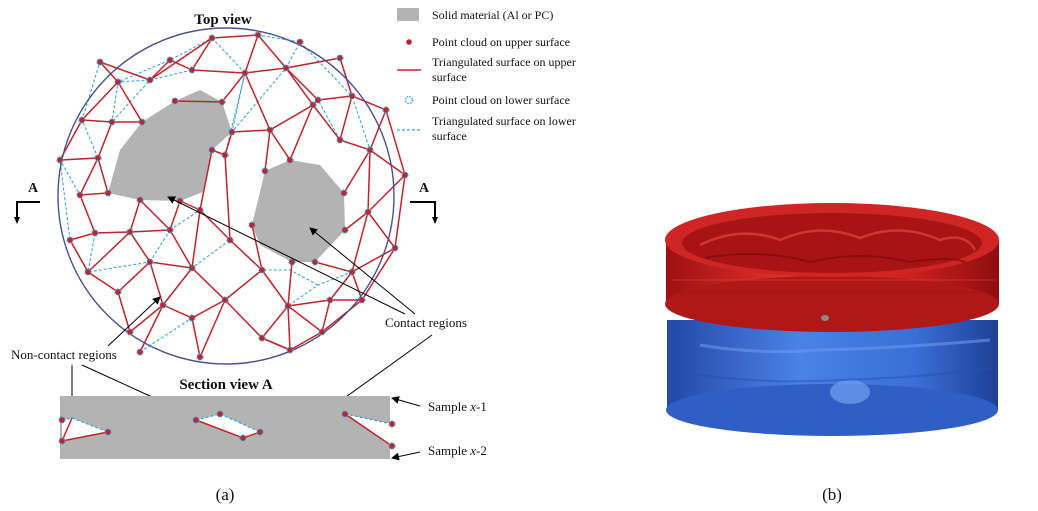 This screenshot has height=511, width=1038. I want to click on legend-upper-points-label: Point cloud on upper surface, so click(501, 42).